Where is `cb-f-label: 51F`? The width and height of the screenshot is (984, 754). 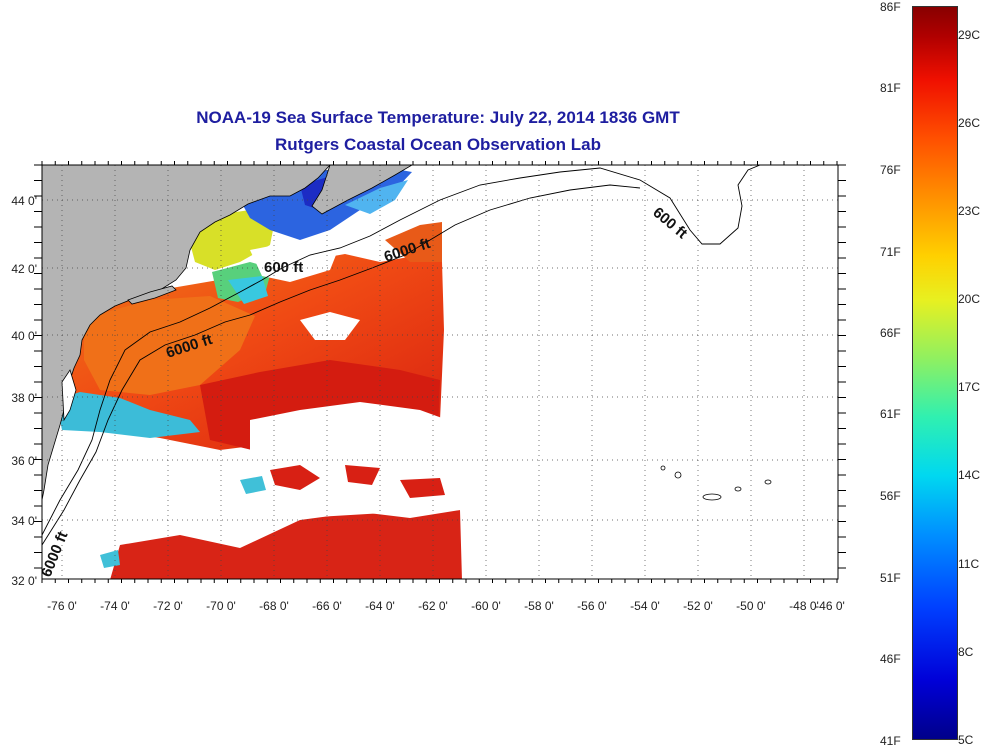 cb-f-label: 51F is located at coordinates (890, 578).